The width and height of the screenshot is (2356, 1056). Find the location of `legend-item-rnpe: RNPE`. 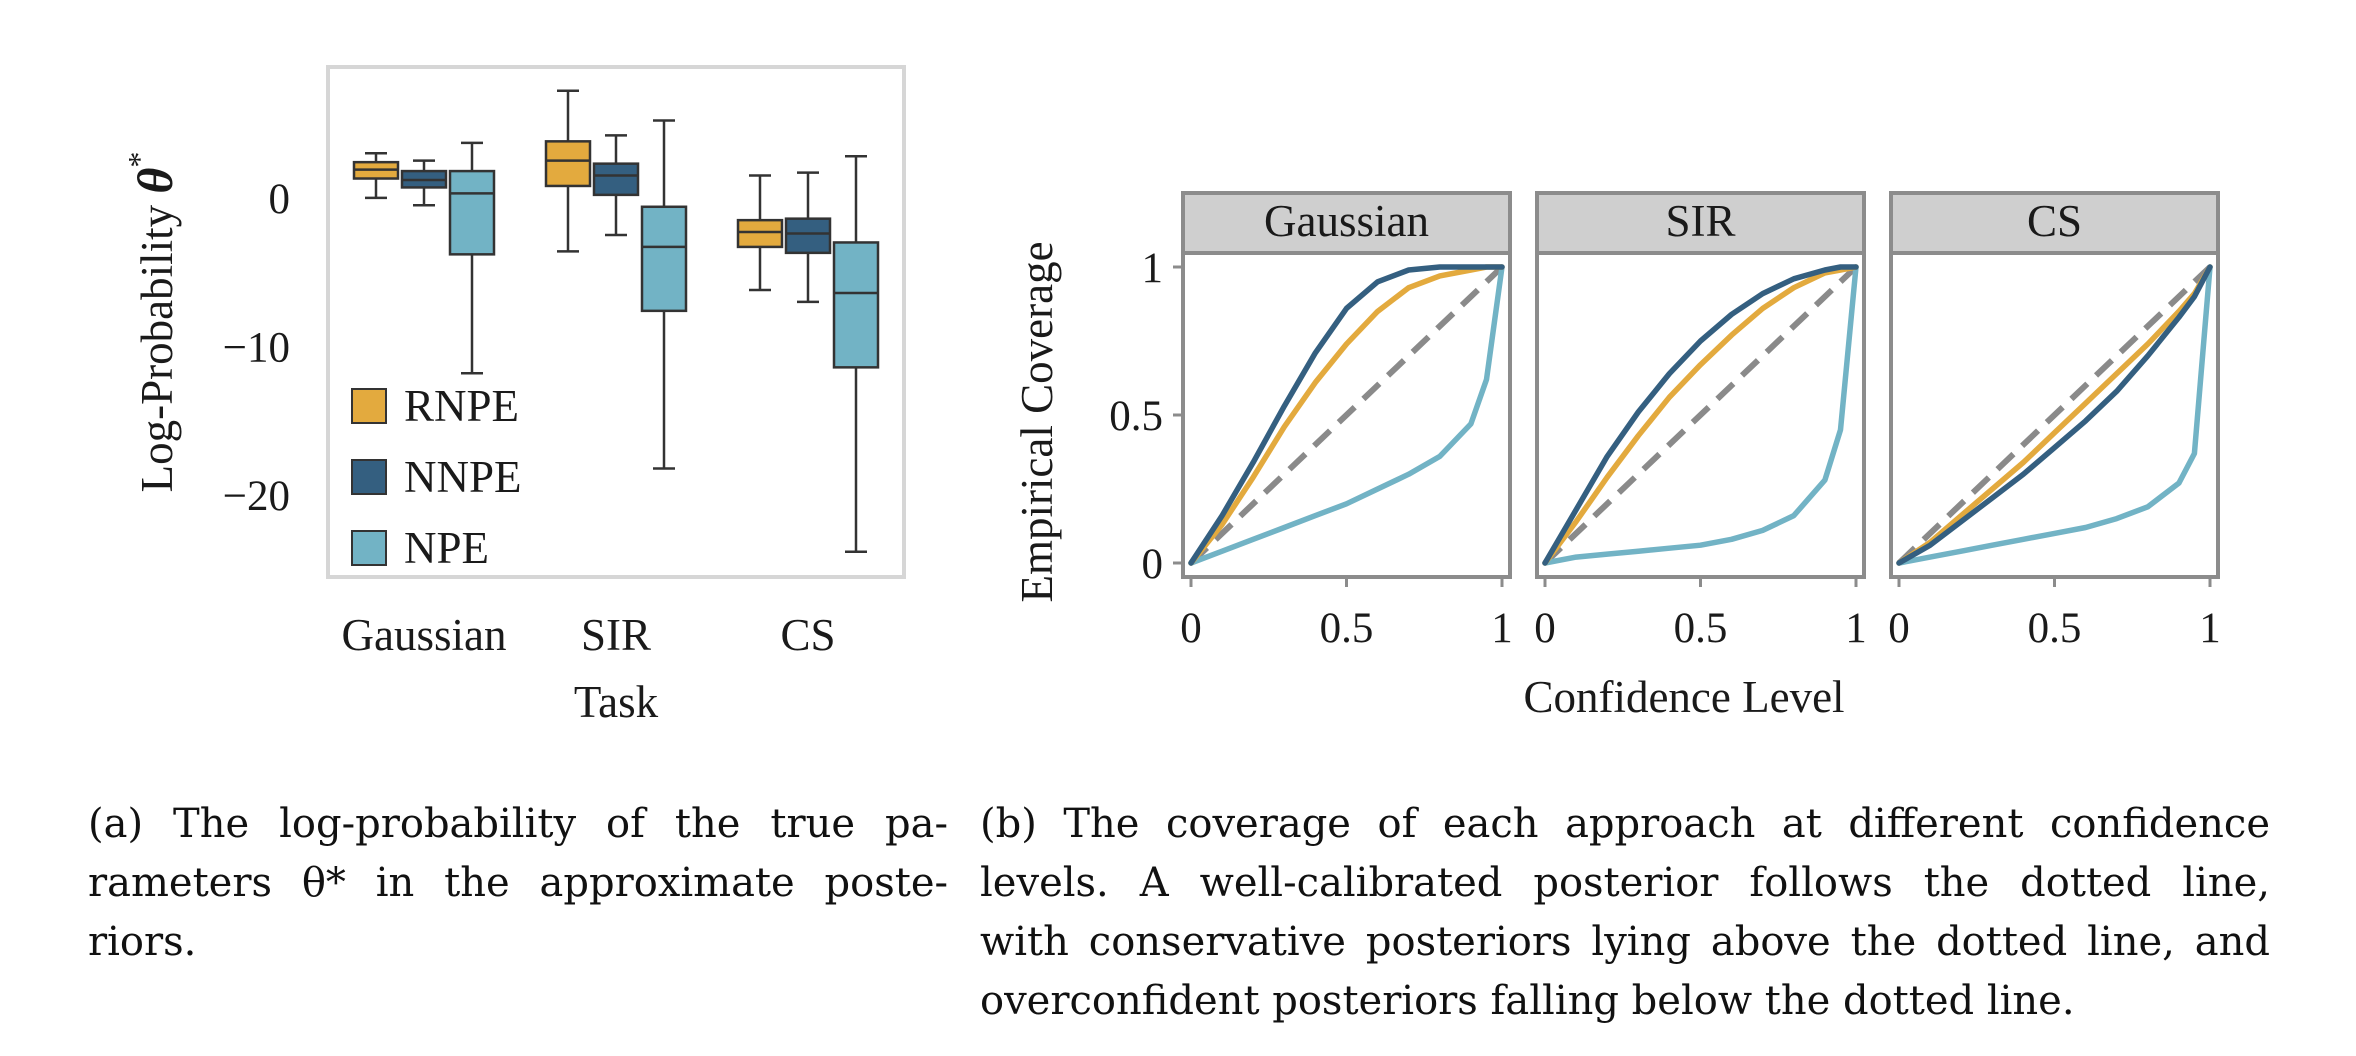

legend-item-rnpe: RNPE is located at coordinates (435, 406).